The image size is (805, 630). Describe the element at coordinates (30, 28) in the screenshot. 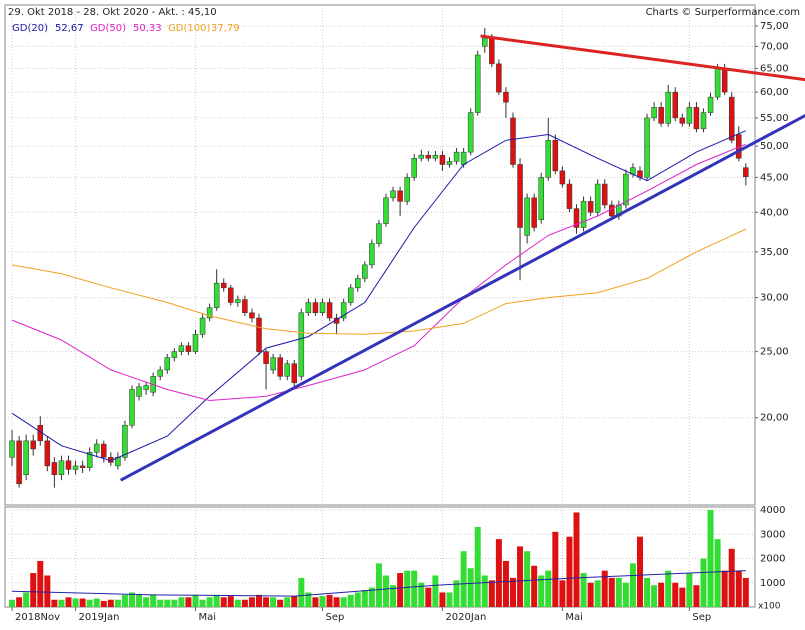

I see `legend-label: GD(20)` at that location.